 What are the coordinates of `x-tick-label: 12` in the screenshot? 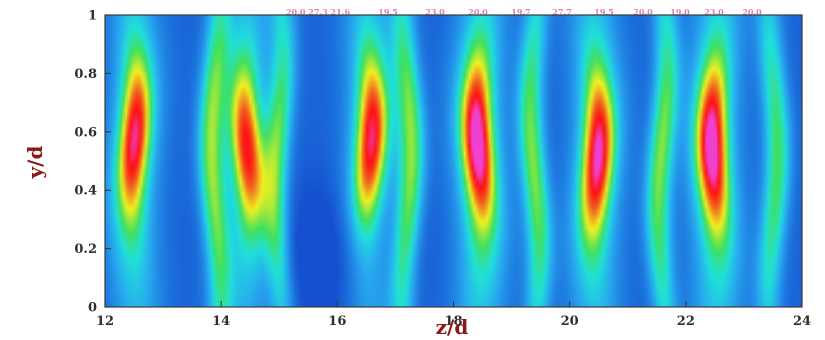 It's located at (105, 321).